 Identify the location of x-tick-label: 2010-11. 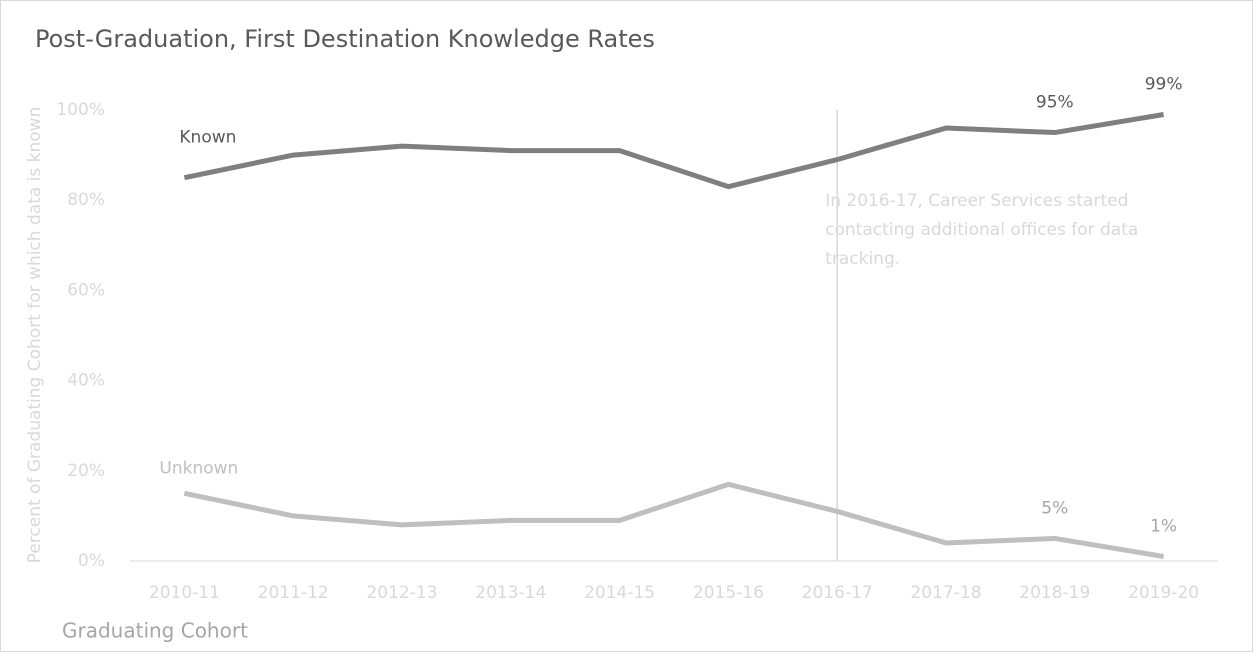
(184, 593).